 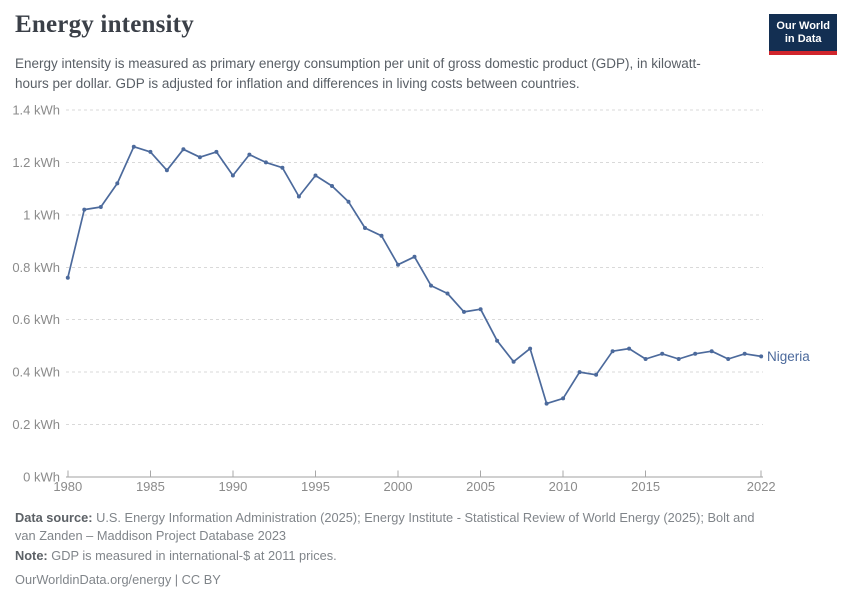 I want to click on x-axis-tick-label: 2015, so click(x=645, y=486).